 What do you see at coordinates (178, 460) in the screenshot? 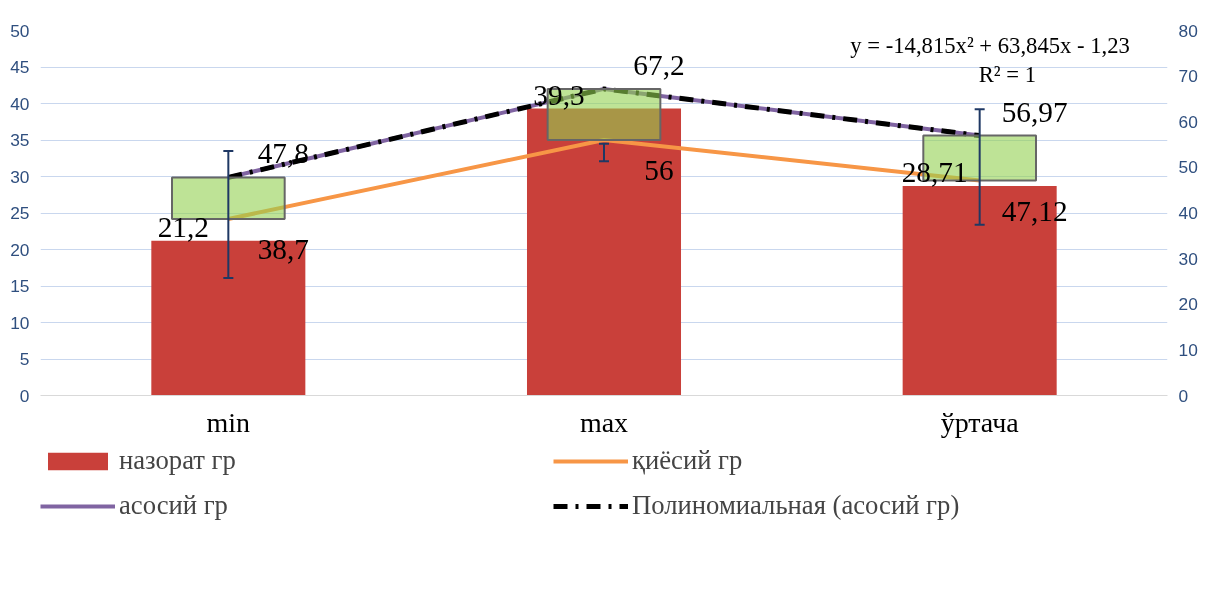
I see `legend-label: назорат гр` at bounding box center [178, 460].